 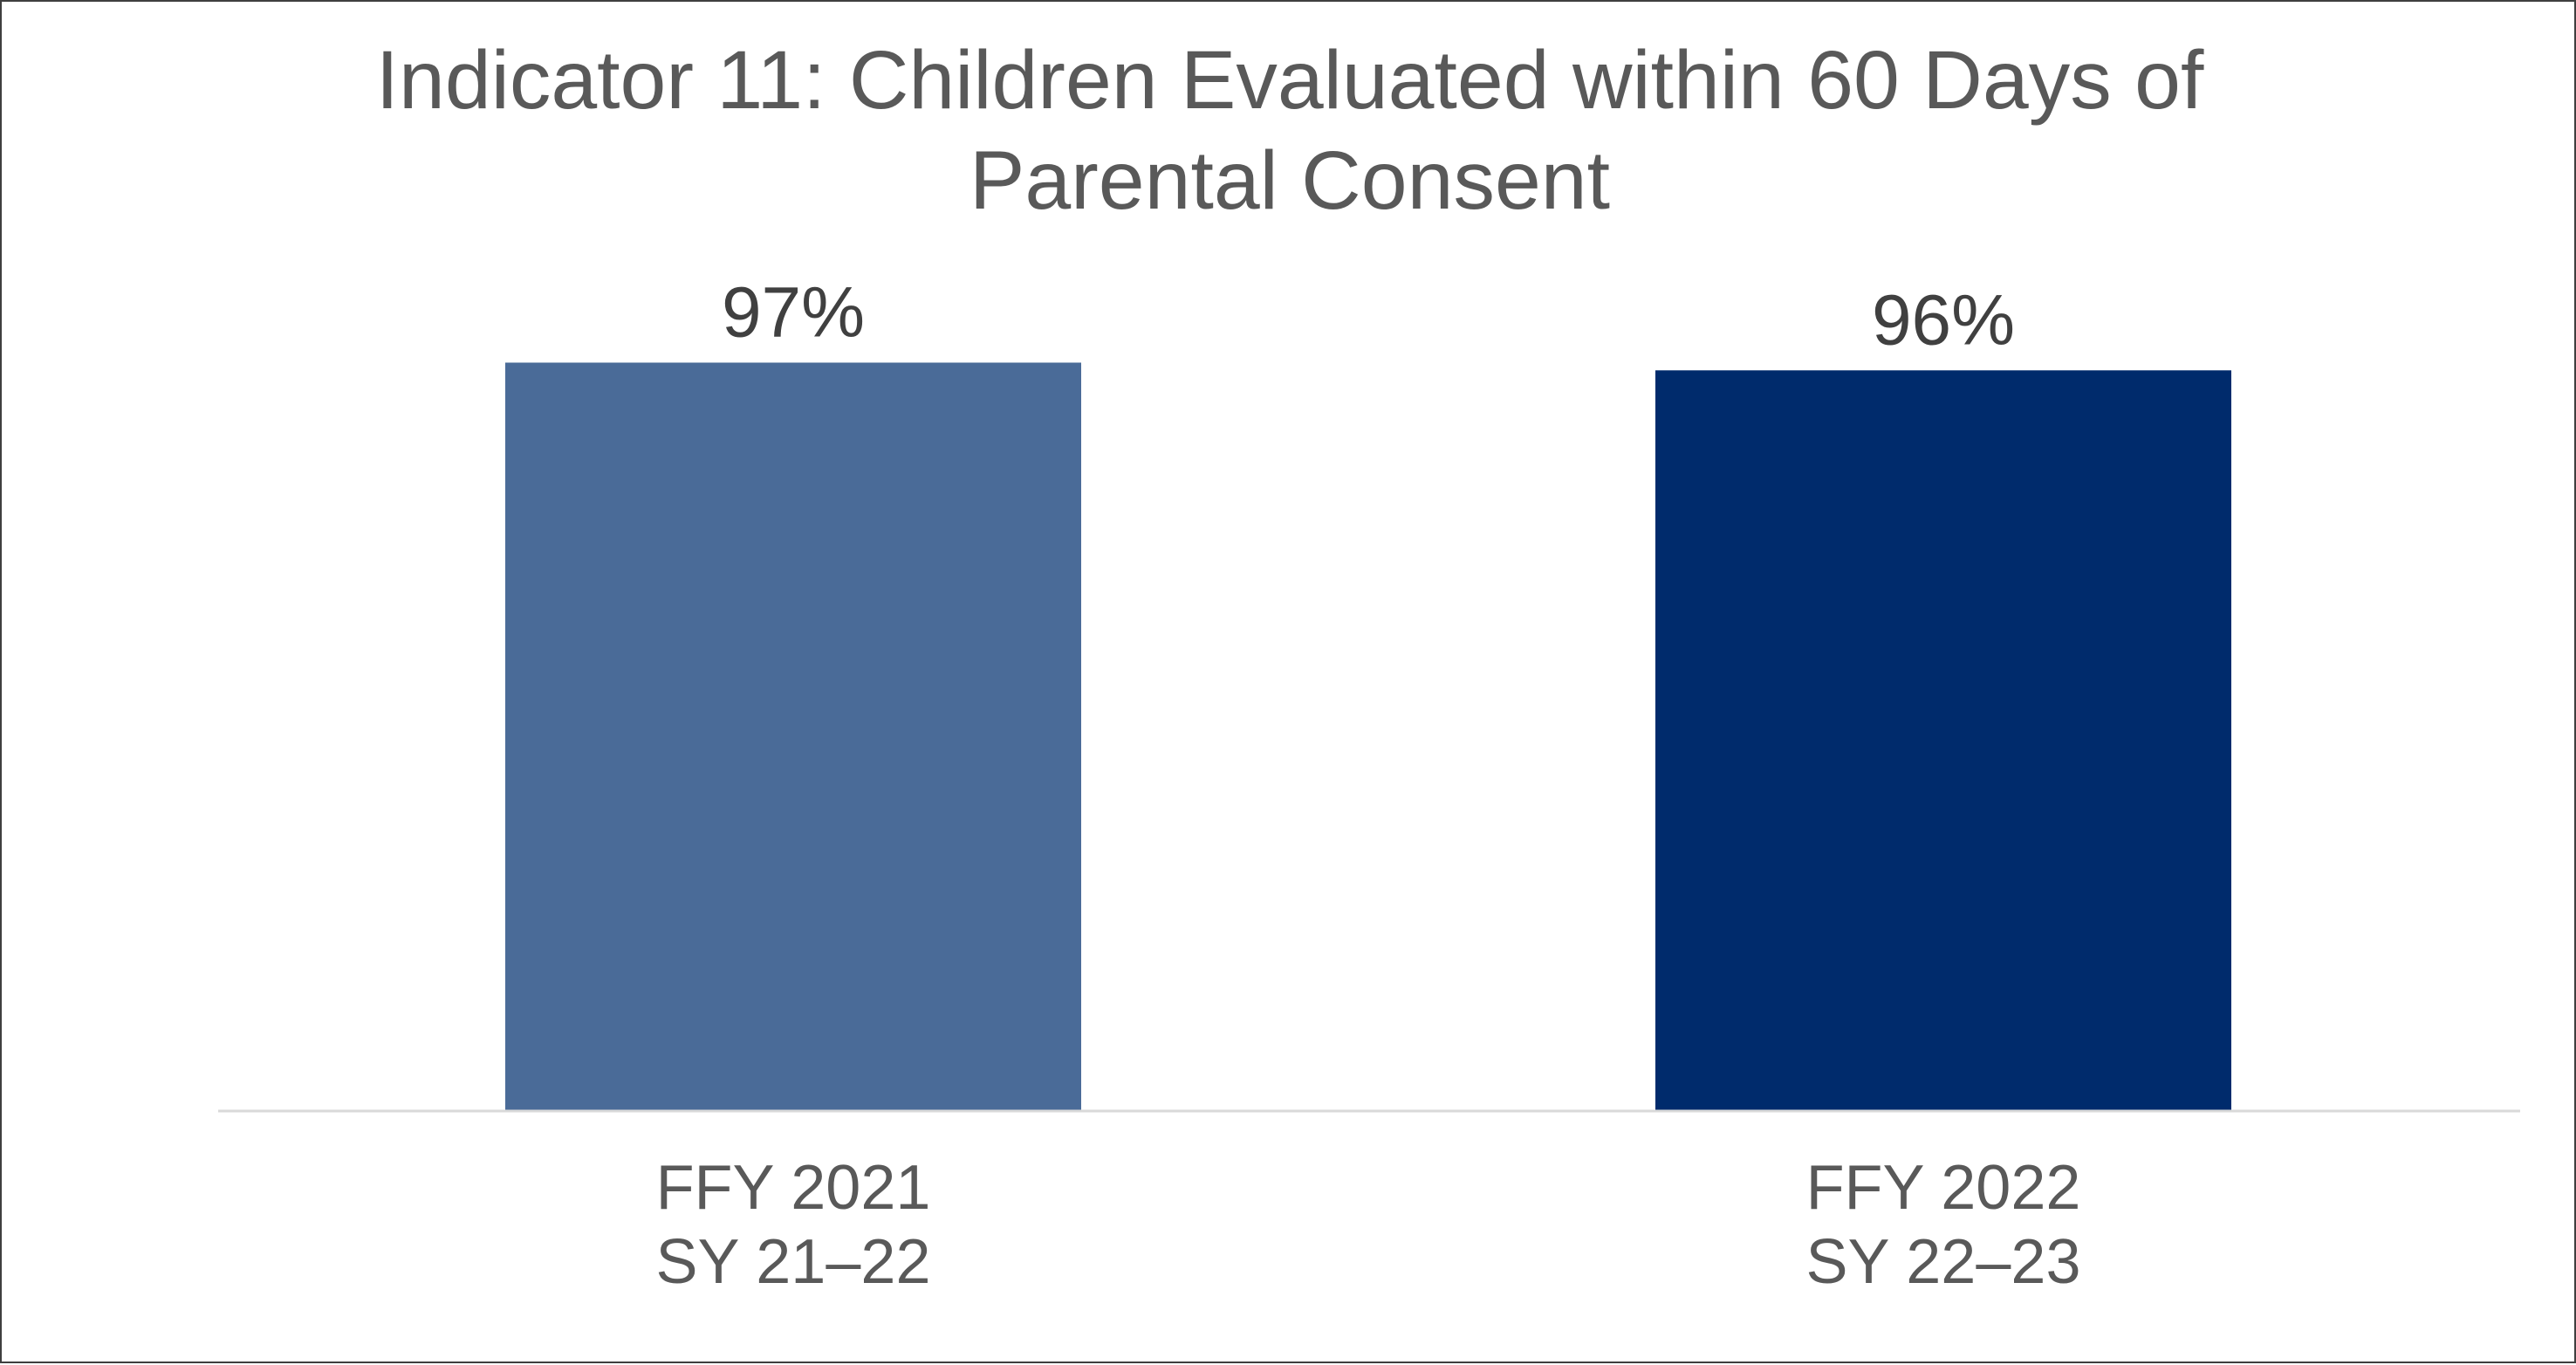 What do you see at coordinates (794, 312) in the screenshot?
I see `data-label-1: 97%` at bounding box center [794, 312].